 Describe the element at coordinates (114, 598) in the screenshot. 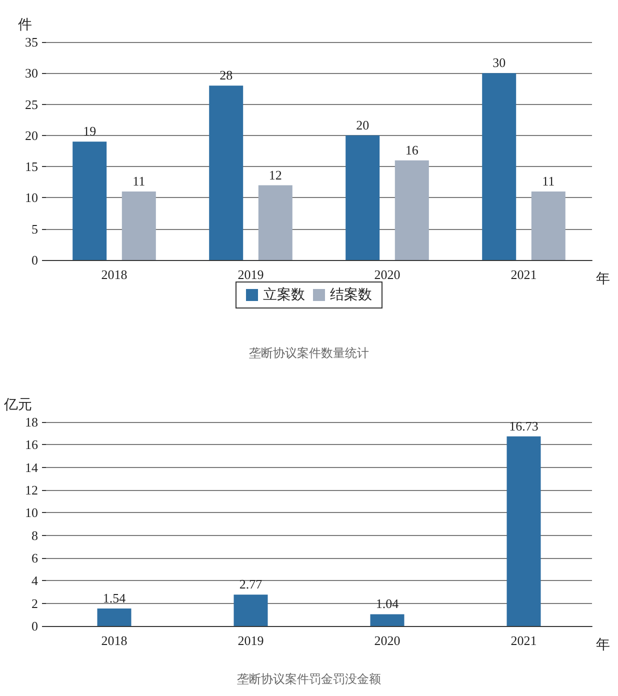

I see `data-label: 1.54` at that location.